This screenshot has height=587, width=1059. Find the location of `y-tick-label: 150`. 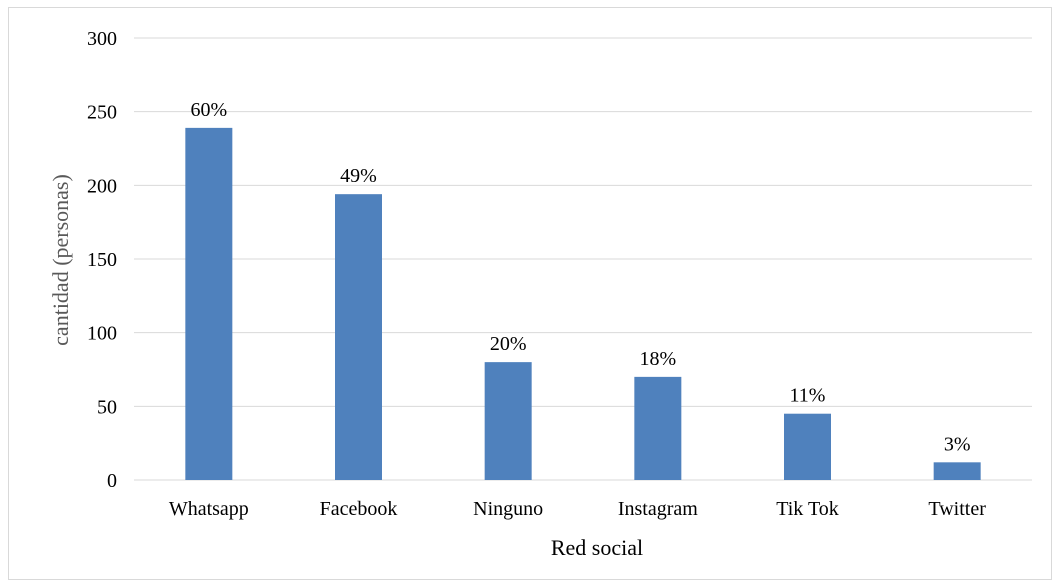

y-tick-label: 150 is located at coordinates (102, 260).